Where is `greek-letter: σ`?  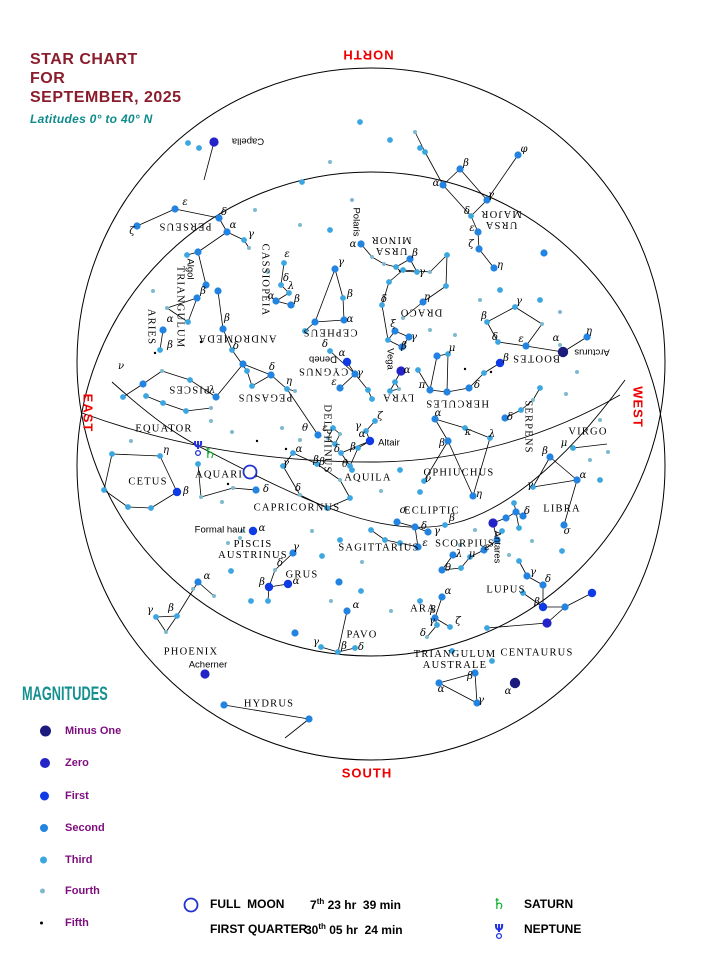
greek-letter: σ is located at coordinates (568, 531).